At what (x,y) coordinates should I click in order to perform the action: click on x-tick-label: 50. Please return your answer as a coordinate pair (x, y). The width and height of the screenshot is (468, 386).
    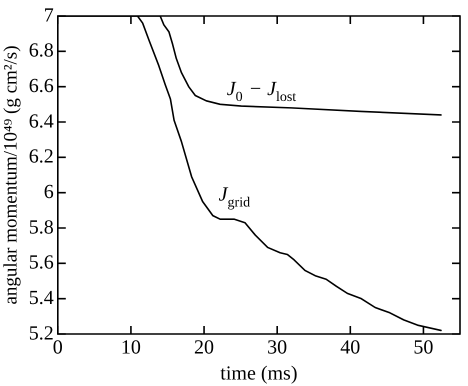
    Looking at the image, I should click on (423, 347).